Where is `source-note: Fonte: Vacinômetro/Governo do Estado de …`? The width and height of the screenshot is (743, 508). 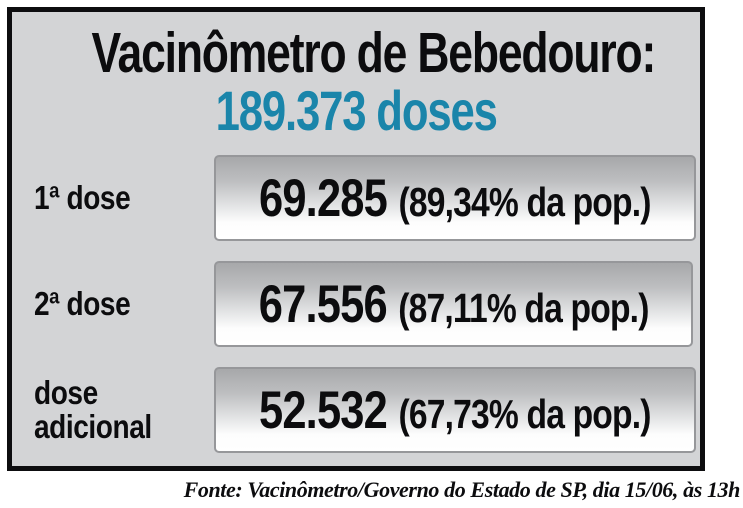
source-note: Fonte: Vacinômetro/Governo do Estado de … is located at coordinates (462, 489).